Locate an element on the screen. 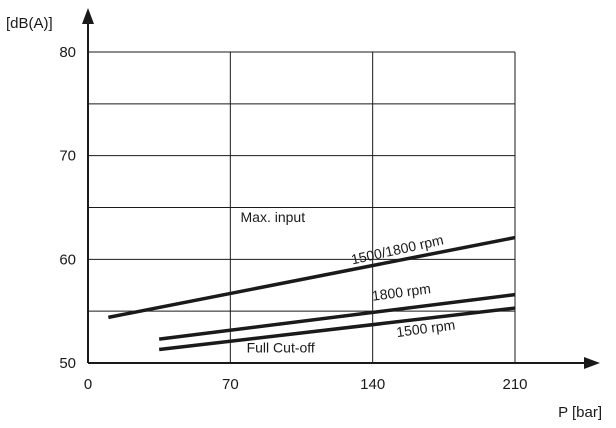 This screenshot has width=616, height=428. annotation-label: 1500 rpm is located at coordinates (425, 328).